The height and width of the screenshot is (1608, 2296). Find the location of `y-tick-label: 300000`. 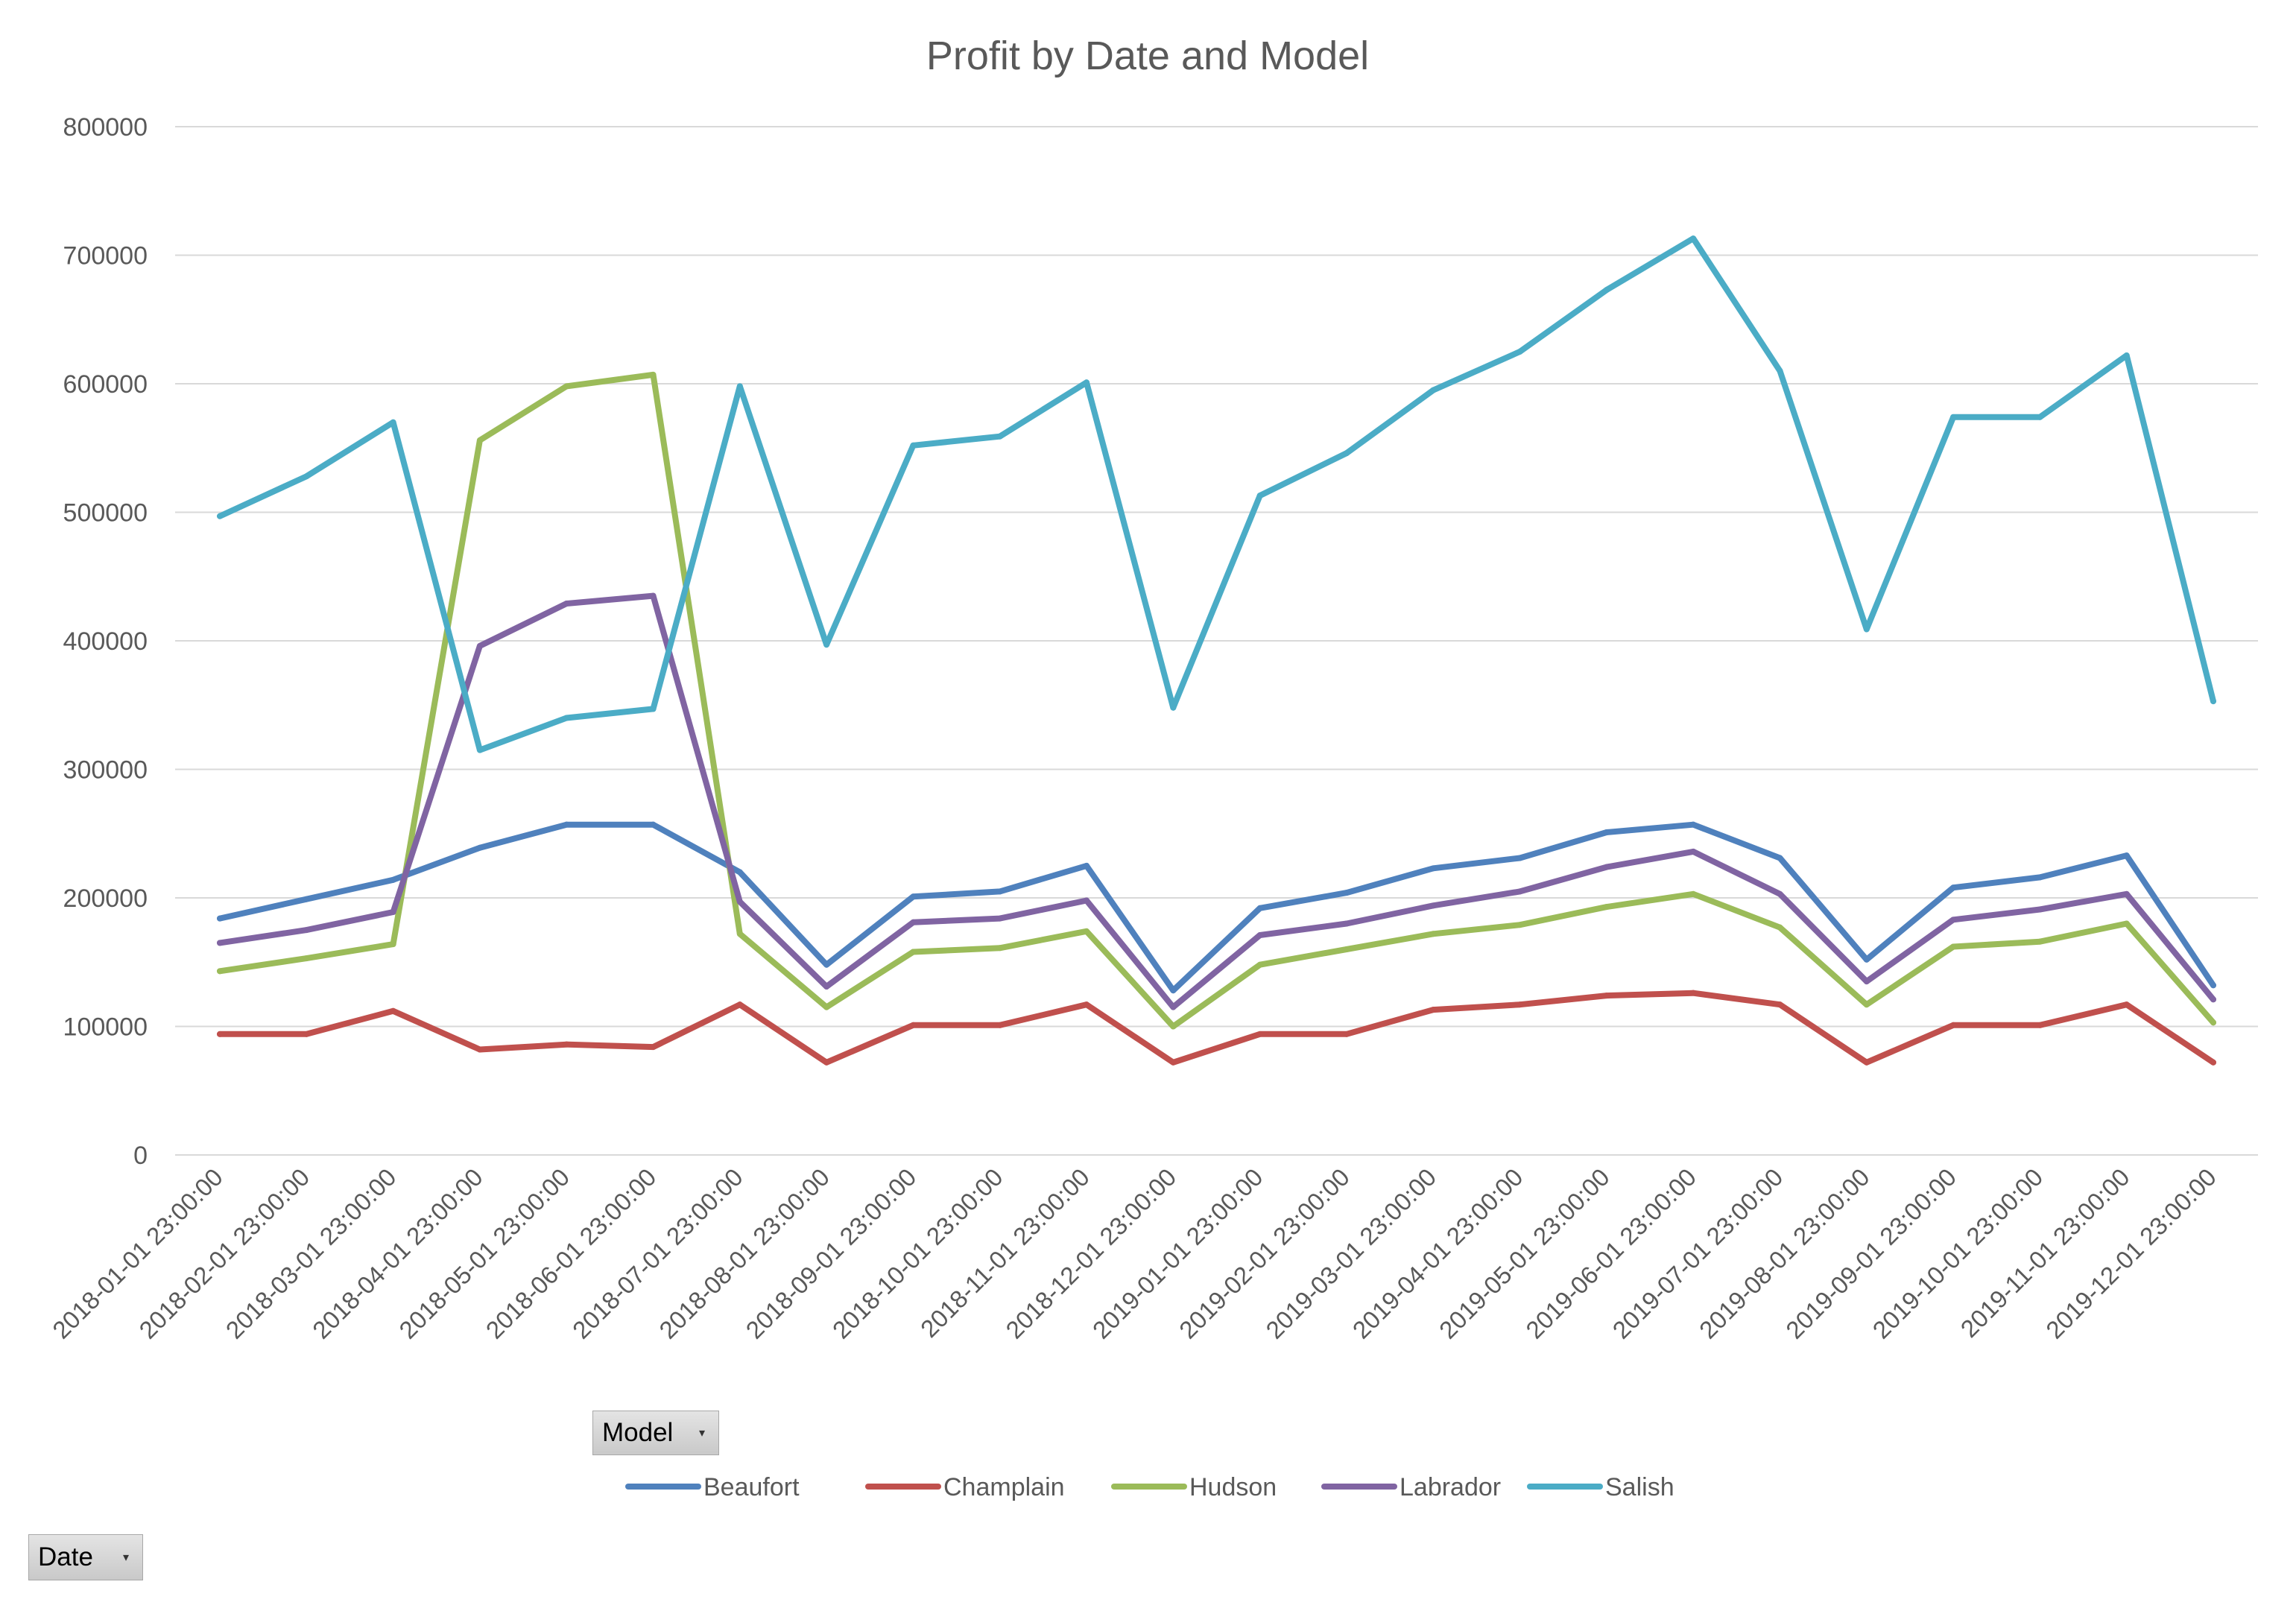

y-tick-label: 300000 is located at coordinates (105, 770).